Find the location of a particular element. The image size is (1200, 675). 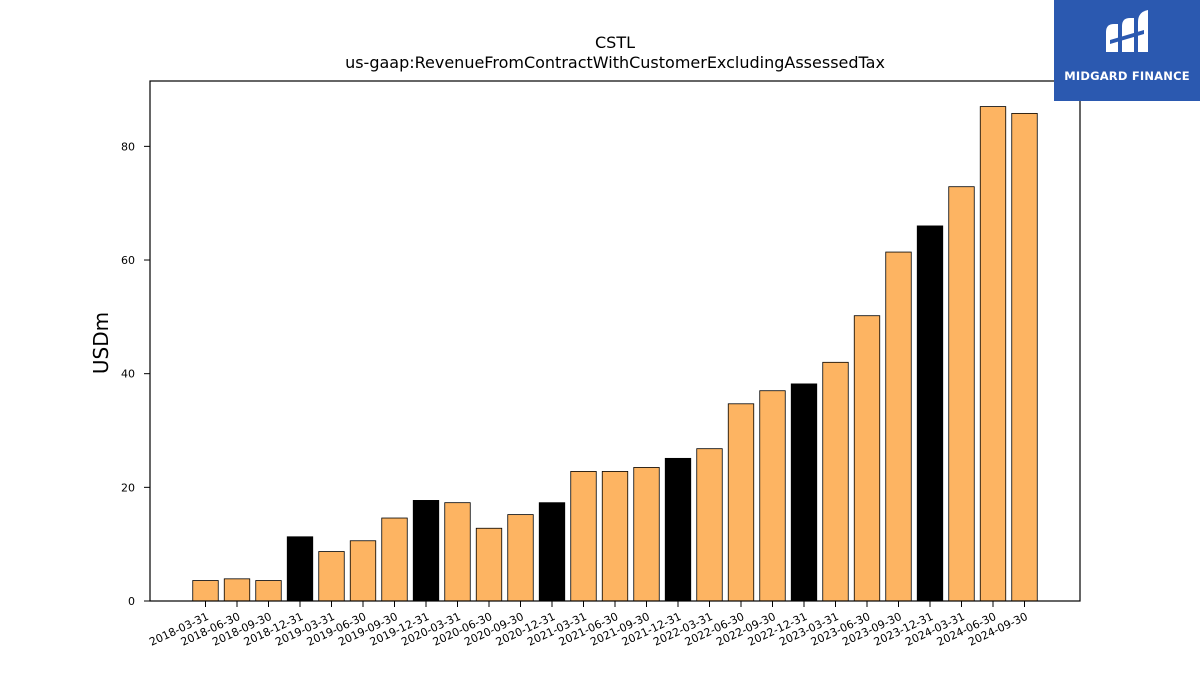

y-tick-label: 0 is located at coordinates (131, 601).